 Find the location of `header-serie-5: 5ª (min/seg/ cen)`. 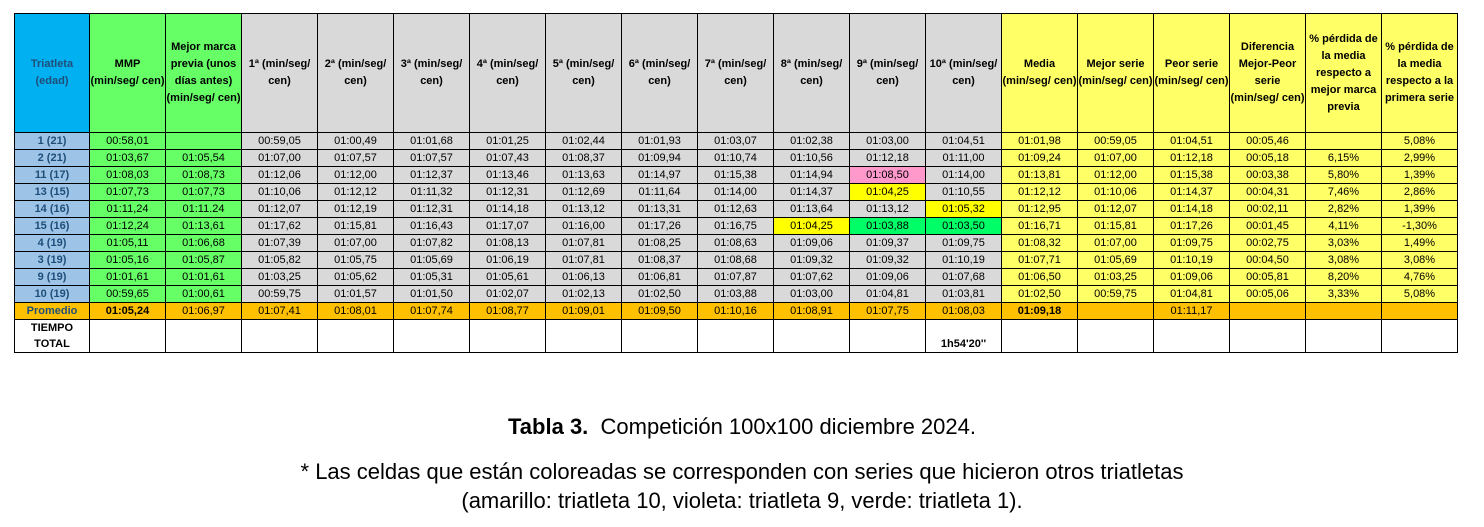

header-serie-5: 5ª (min/seg/ cen) is located at coordinates (583, 73).